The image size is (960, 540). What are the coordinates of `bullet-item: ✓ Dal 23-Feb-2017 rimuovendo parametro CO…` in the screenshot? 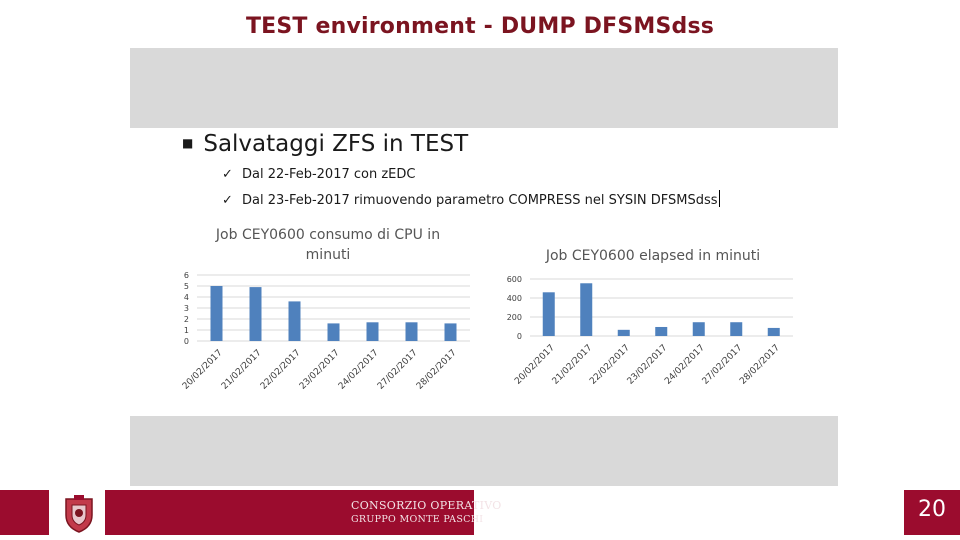 It's located at (471, 199).